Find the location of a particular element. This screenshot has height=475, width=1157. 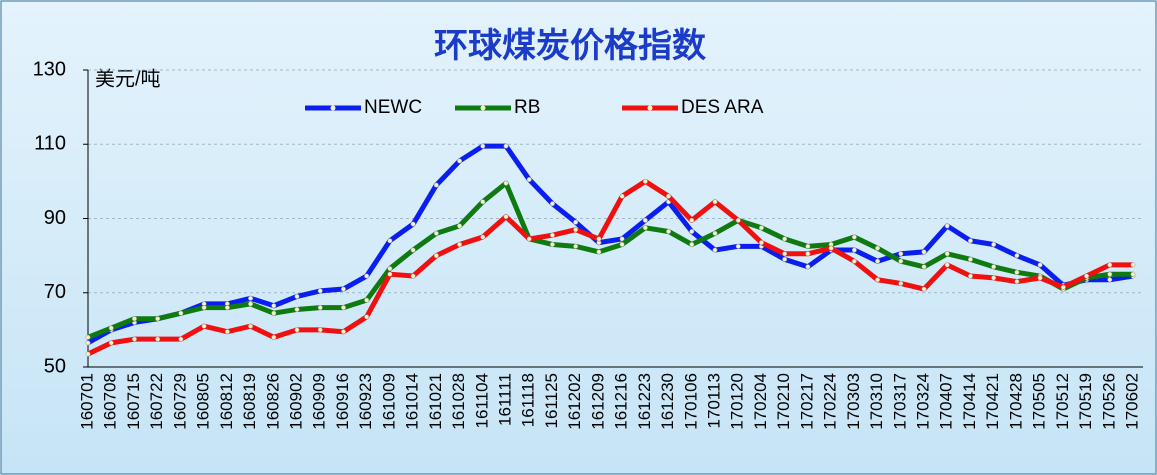

x-tick-label: 160722 is located at coordinates (156, 401).